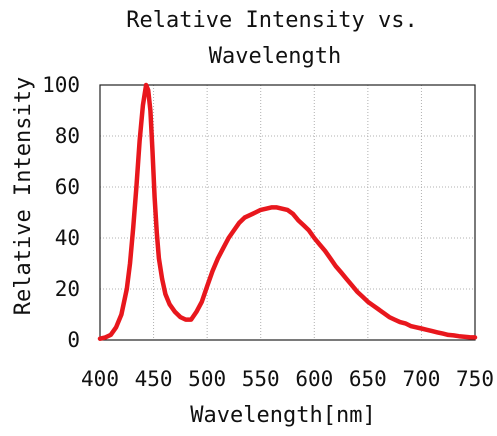 Image resolution: width=497 pixels, height=436 pixels. I want to click on x-tick-label: 400, so click(100, 379).